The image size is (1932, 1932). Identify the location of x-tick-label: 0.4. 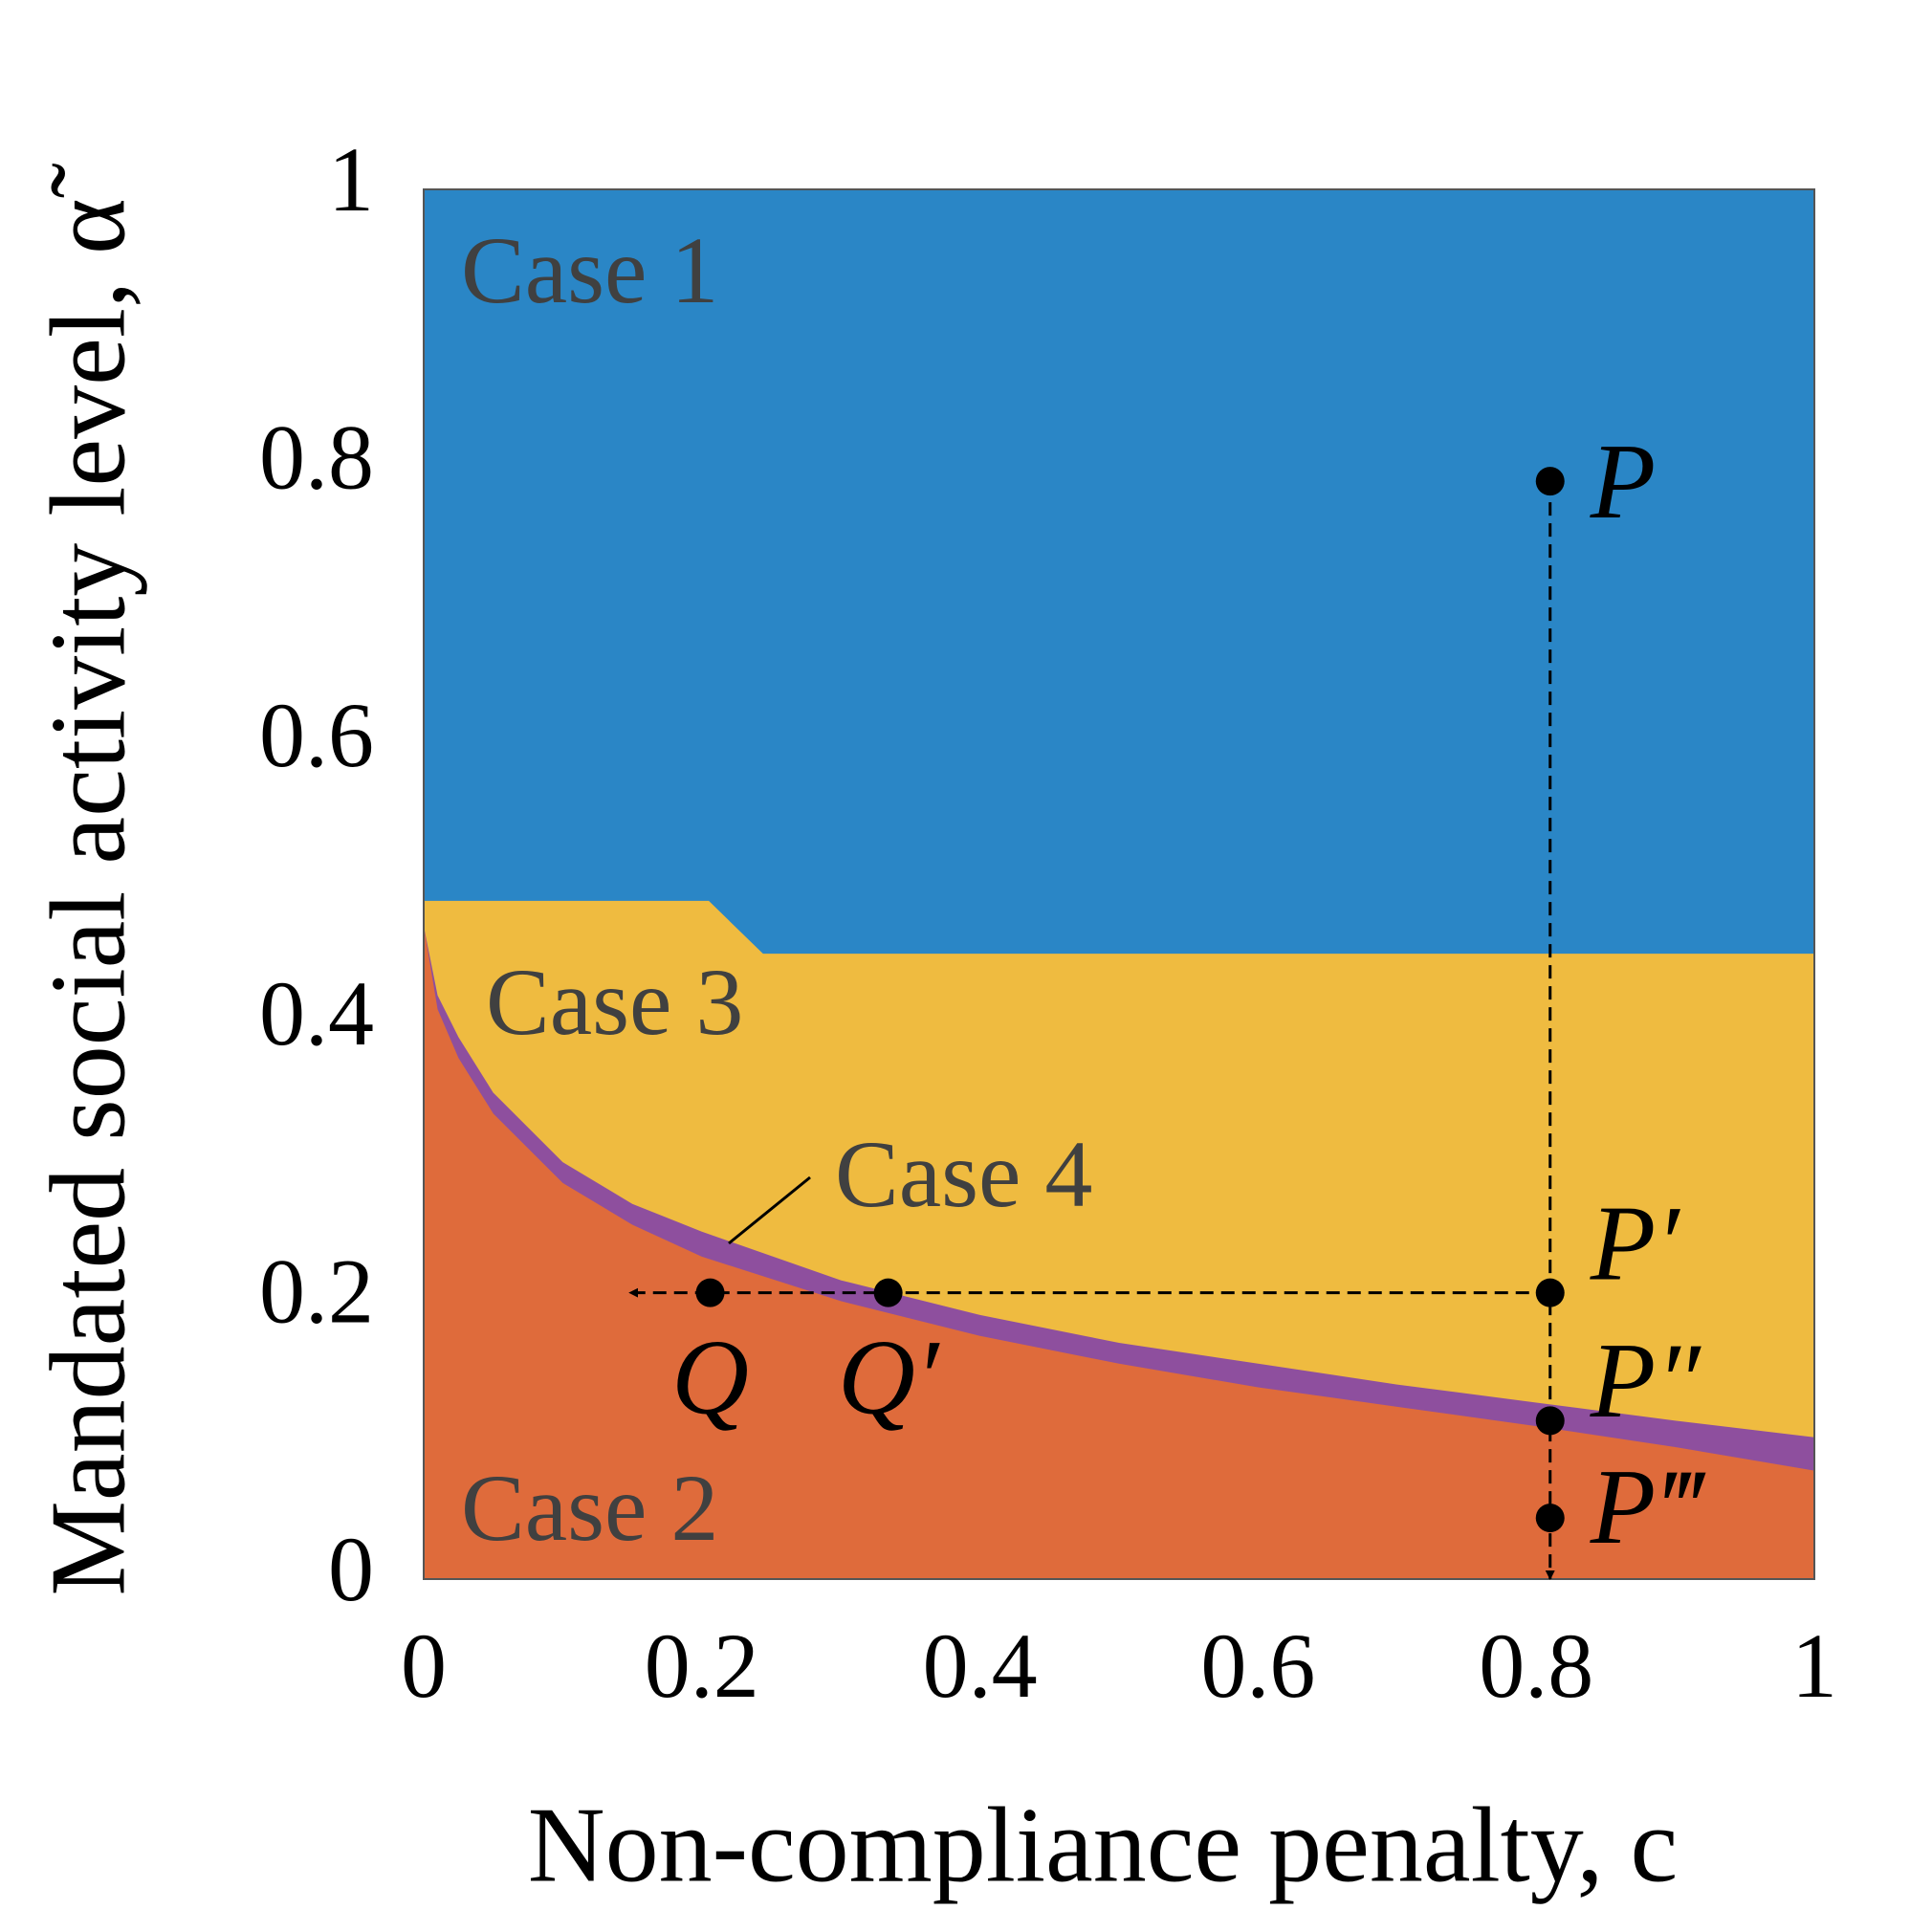
(981, 1665).